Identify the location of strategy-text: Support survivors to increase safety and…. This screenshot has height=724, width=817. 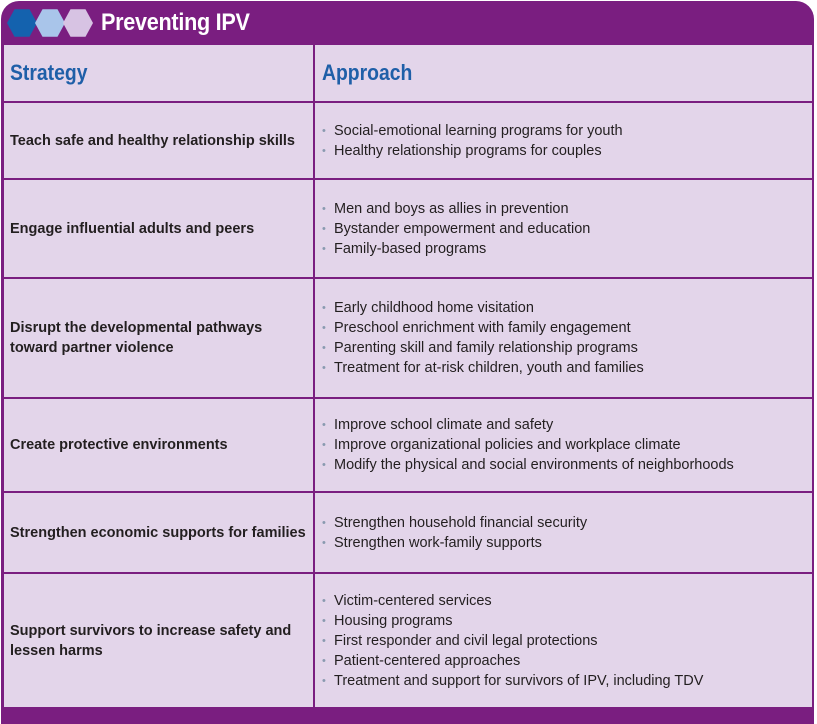
(151, 640).